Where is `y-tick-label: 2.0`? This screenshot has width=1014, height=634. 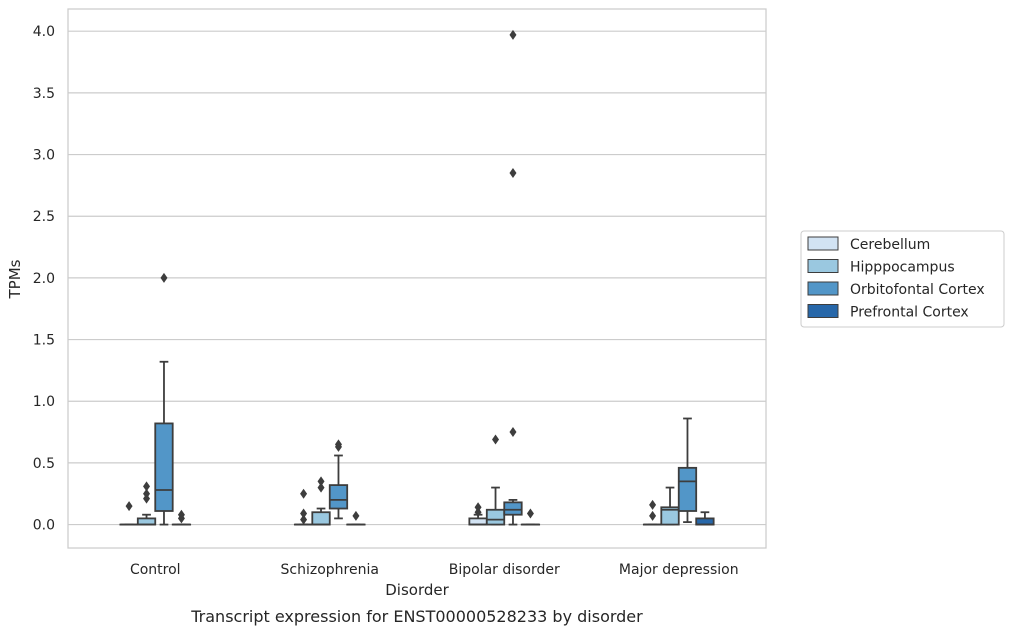 y-tick-label: 2.0 is located at coordinates (44, 279).